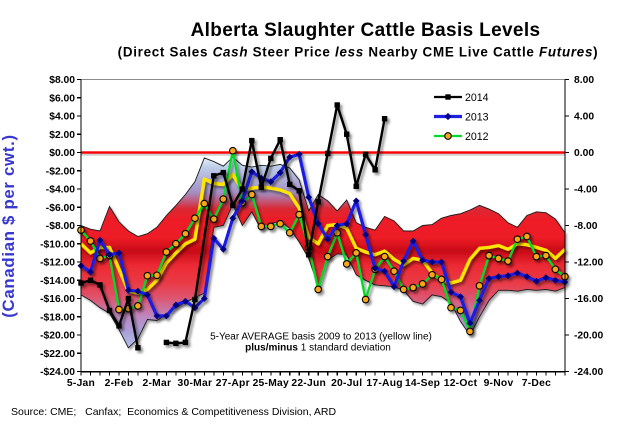 The height and width of the screenshot is (432, 624). Describe the element at coordinates (584, 80) in the screenshot. I see `svg-text: 8.00` at that location.